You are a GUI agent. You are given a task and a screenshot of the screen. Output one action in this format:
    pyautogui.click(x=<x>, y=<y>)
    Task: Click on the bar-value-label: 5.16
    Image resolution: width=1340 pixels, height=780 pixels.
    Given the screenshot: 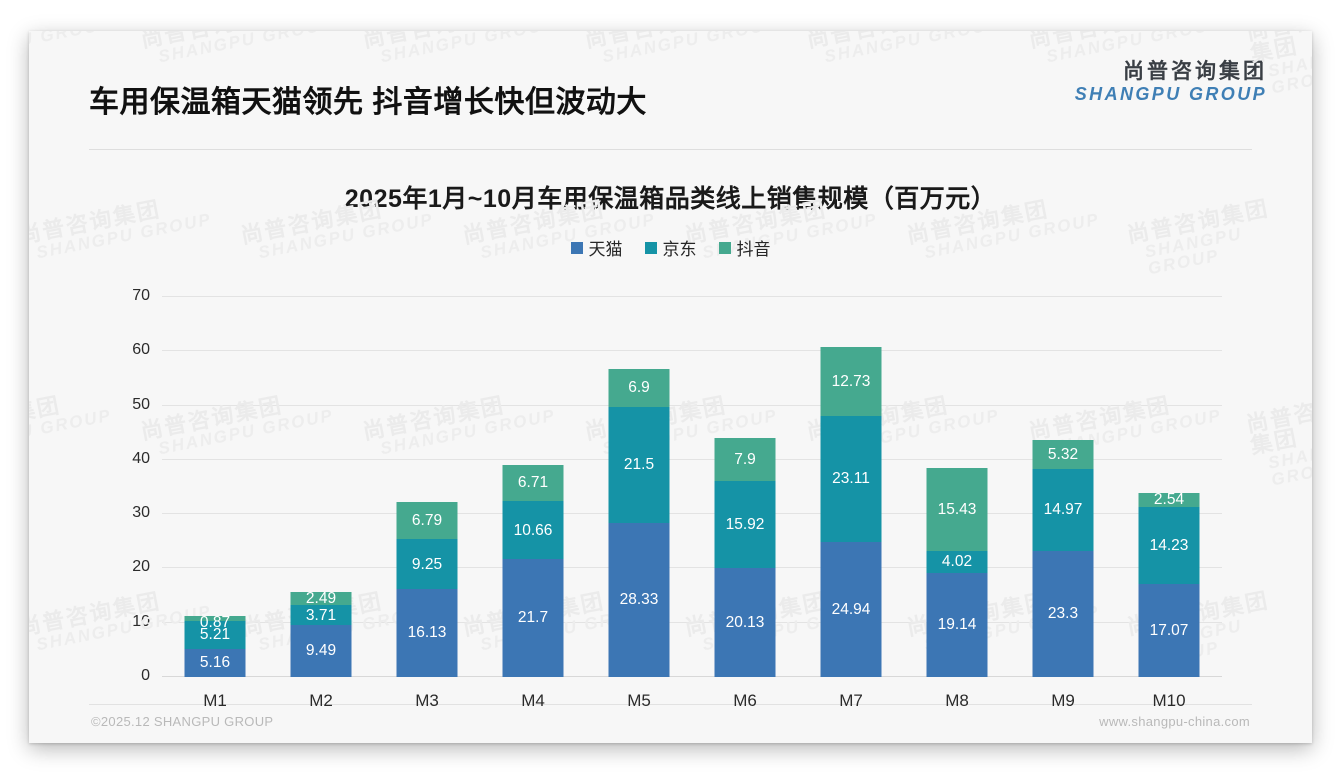 What is the action you would take?
    pyautogui.click(x=215, y=663)
    